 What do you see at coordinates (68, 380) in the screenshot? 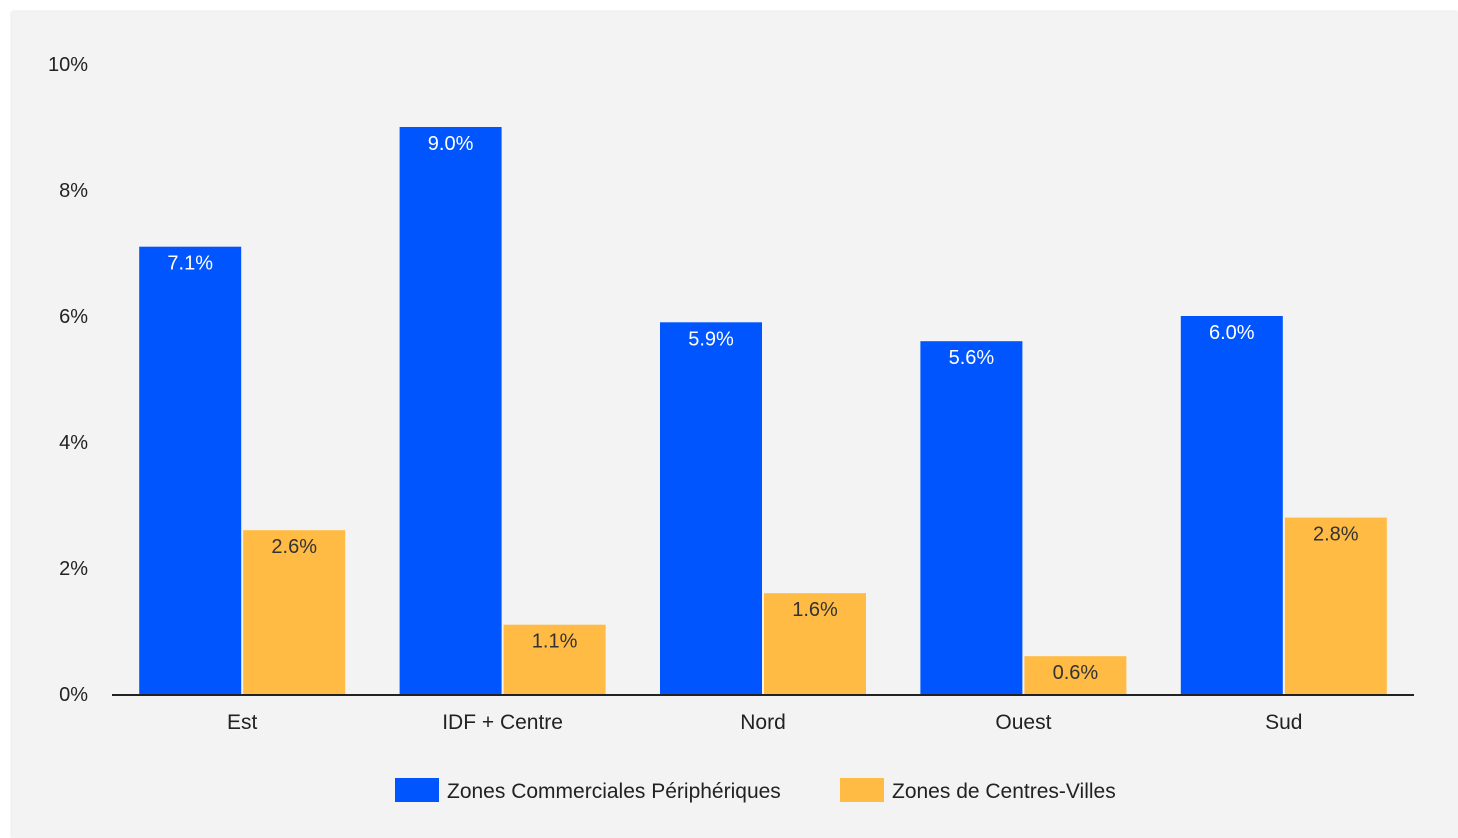
I see `y-axis-ticks: 0% 2% 4% 6% 8% 10%` at bounding box center [68, 380].